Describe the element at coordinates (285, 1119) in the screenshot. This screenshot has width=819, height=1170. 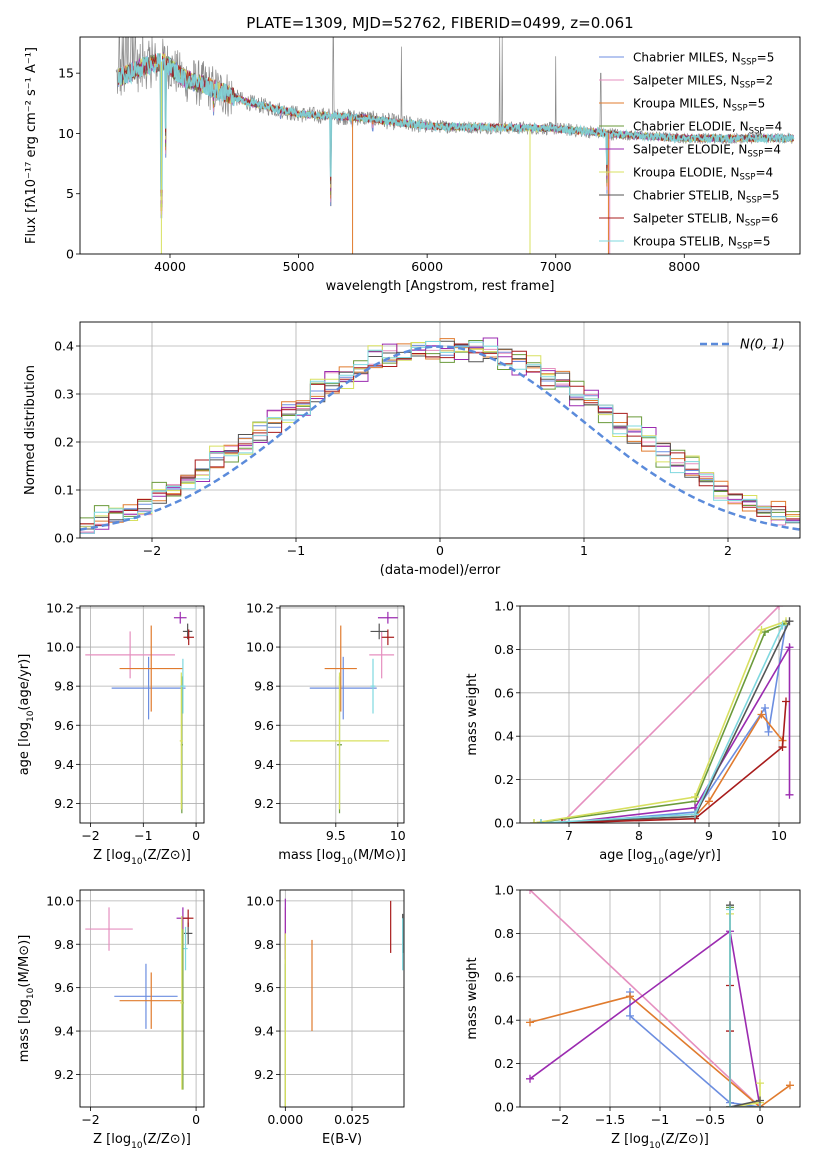
I see `x-tick-label: 0.000` at that location.